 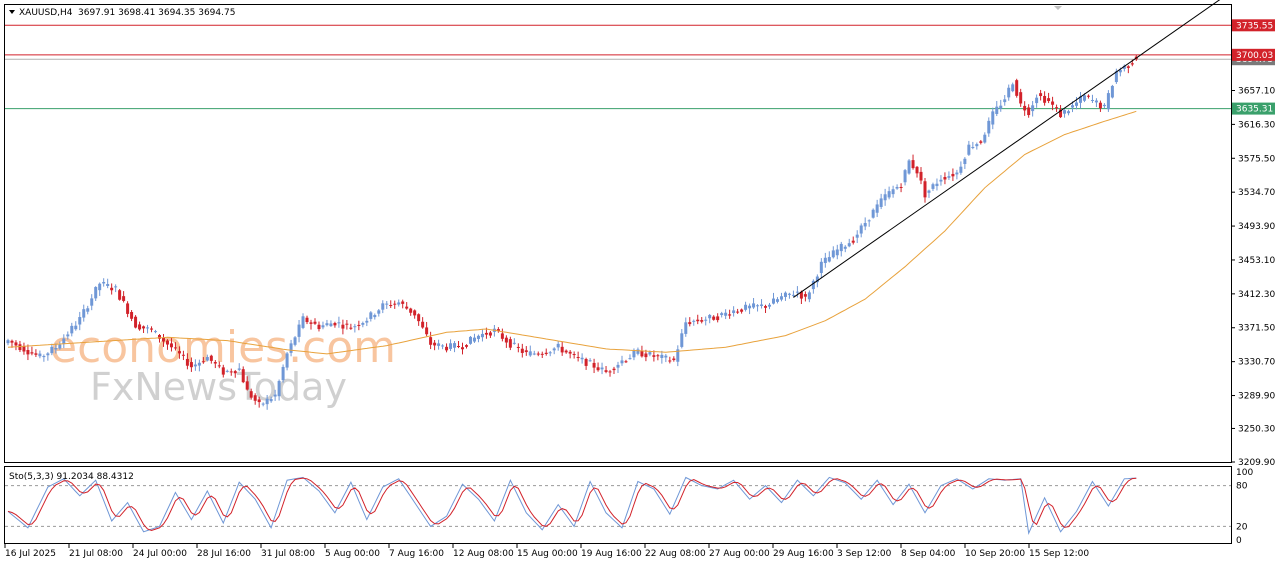 I want to click on time-tick-label: 31 Jul 08:00, so click(x=288, y=554).